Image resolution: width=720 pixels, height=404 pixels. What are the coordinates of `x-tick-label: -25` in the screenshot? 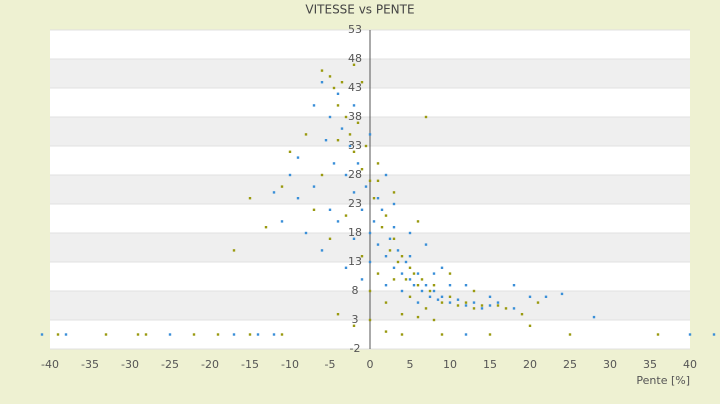 It's located at (170, 364).